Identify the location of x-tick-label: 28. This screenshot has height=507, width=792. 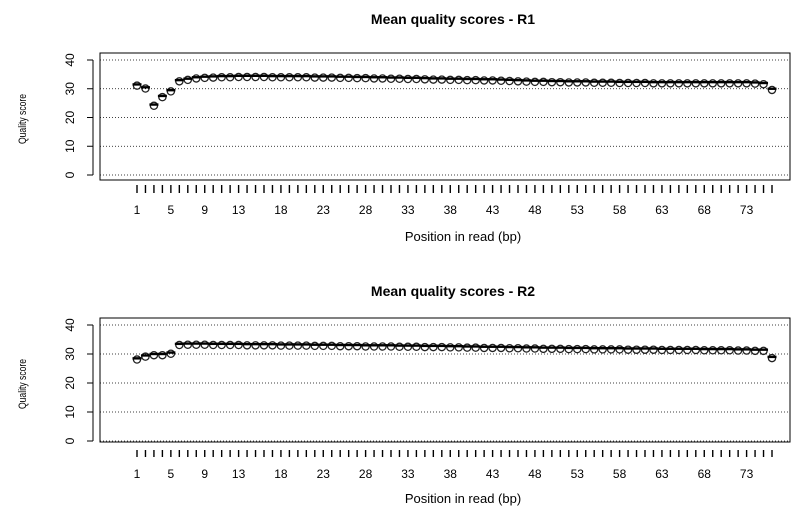
(366, 210).